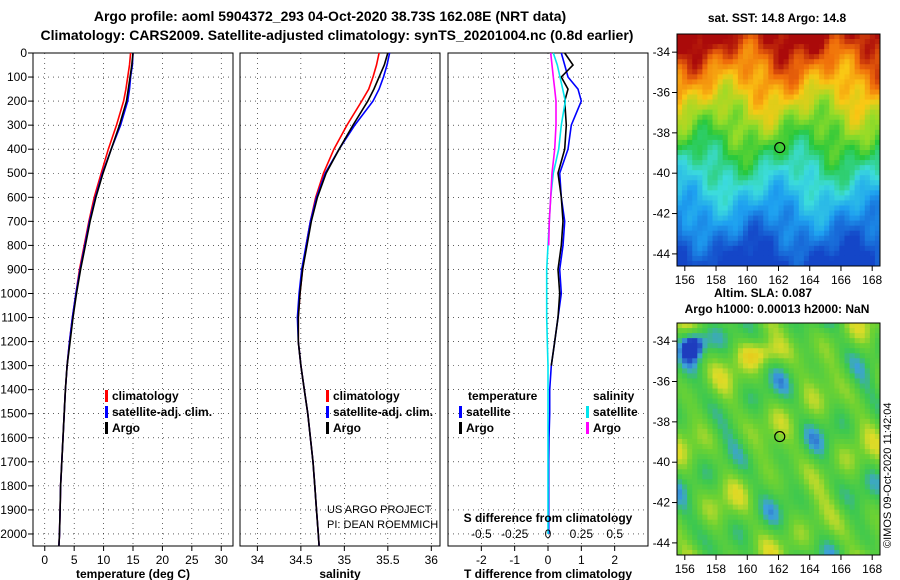 The image size is (900, 580). I want to click on legend-label-argo: Argo, so click(347, 428).